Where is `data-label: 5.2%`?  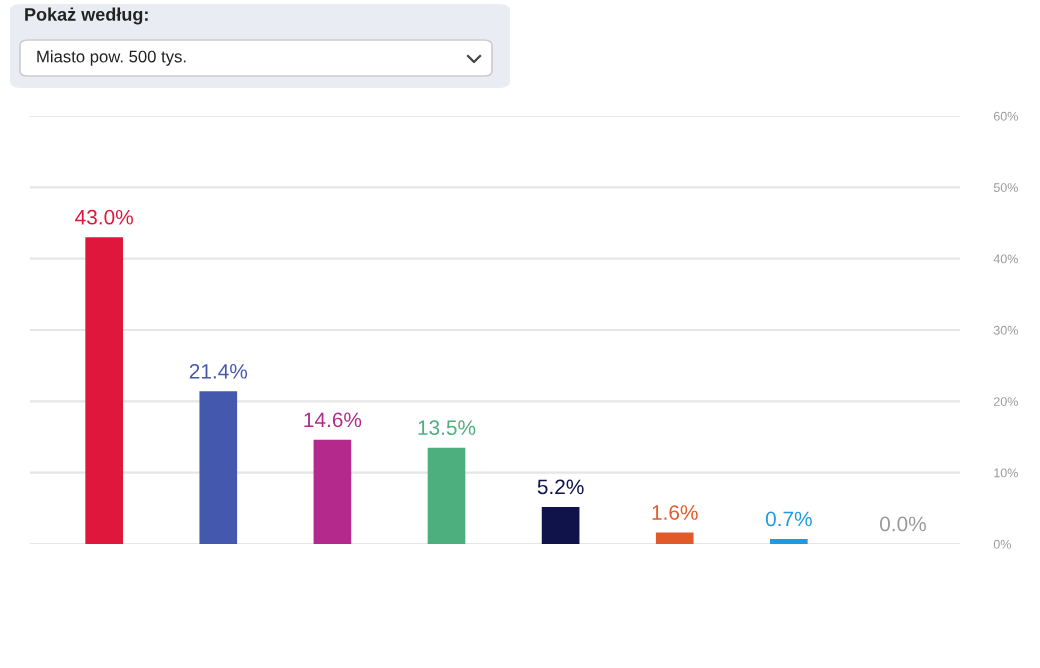
data-label: 5.2% is located at coordinates (560, 487).